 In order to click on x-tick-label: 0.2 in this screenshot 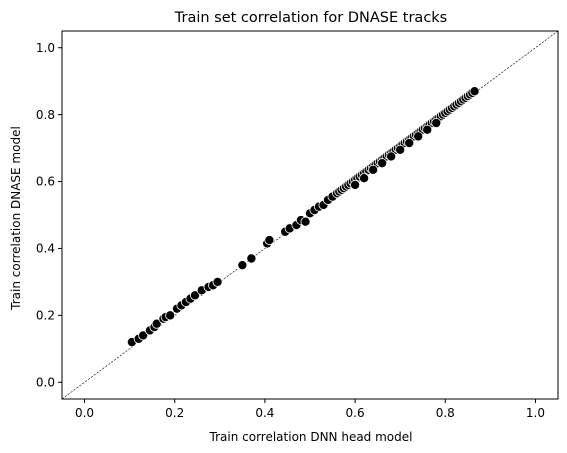, I will do `click(174, 413)`.